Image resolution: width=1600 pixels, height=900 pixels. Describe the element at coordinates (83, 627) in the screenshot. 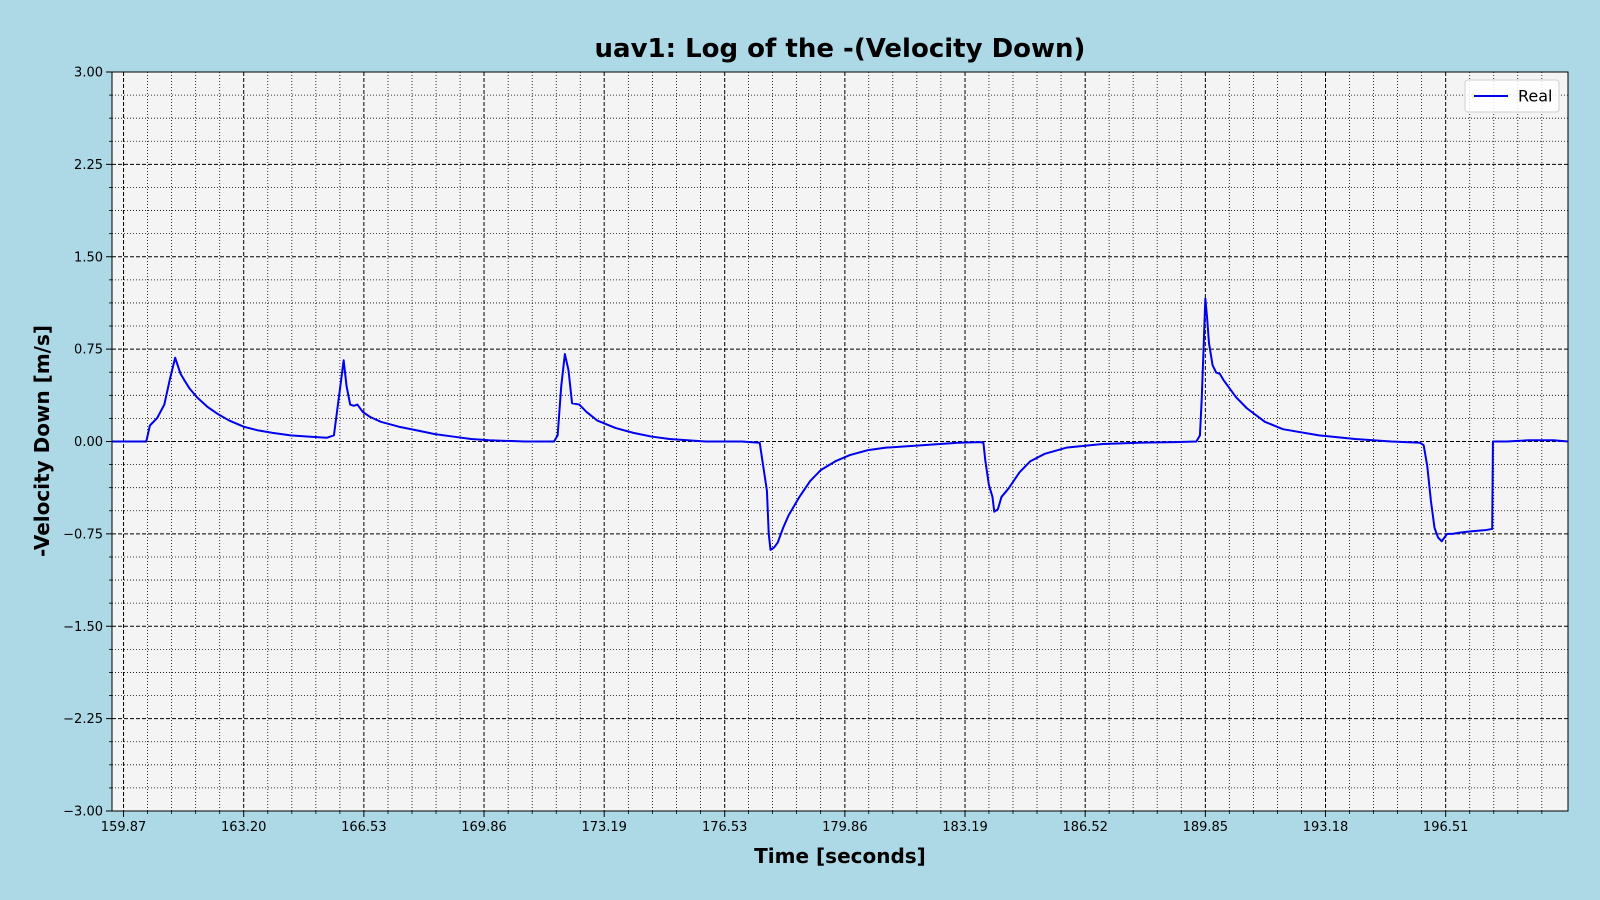

I see `y-tick-label: −1.50` at that location.